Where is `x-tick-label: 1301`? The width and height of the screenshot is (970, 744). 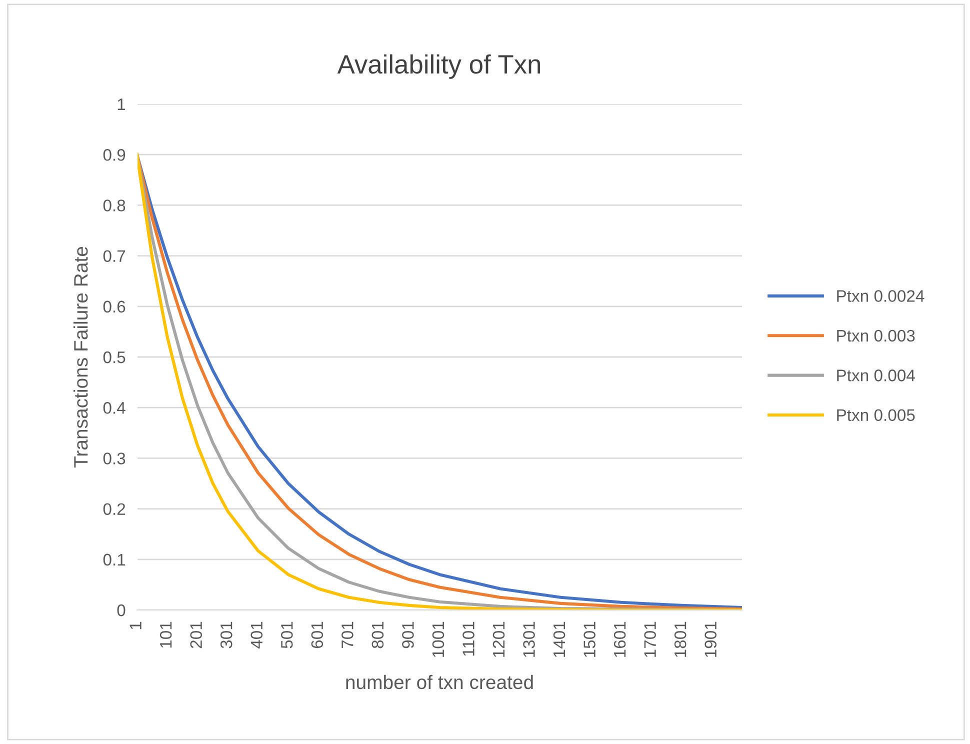 x-tick-label: 1301 is located at coordinates (529, 639).